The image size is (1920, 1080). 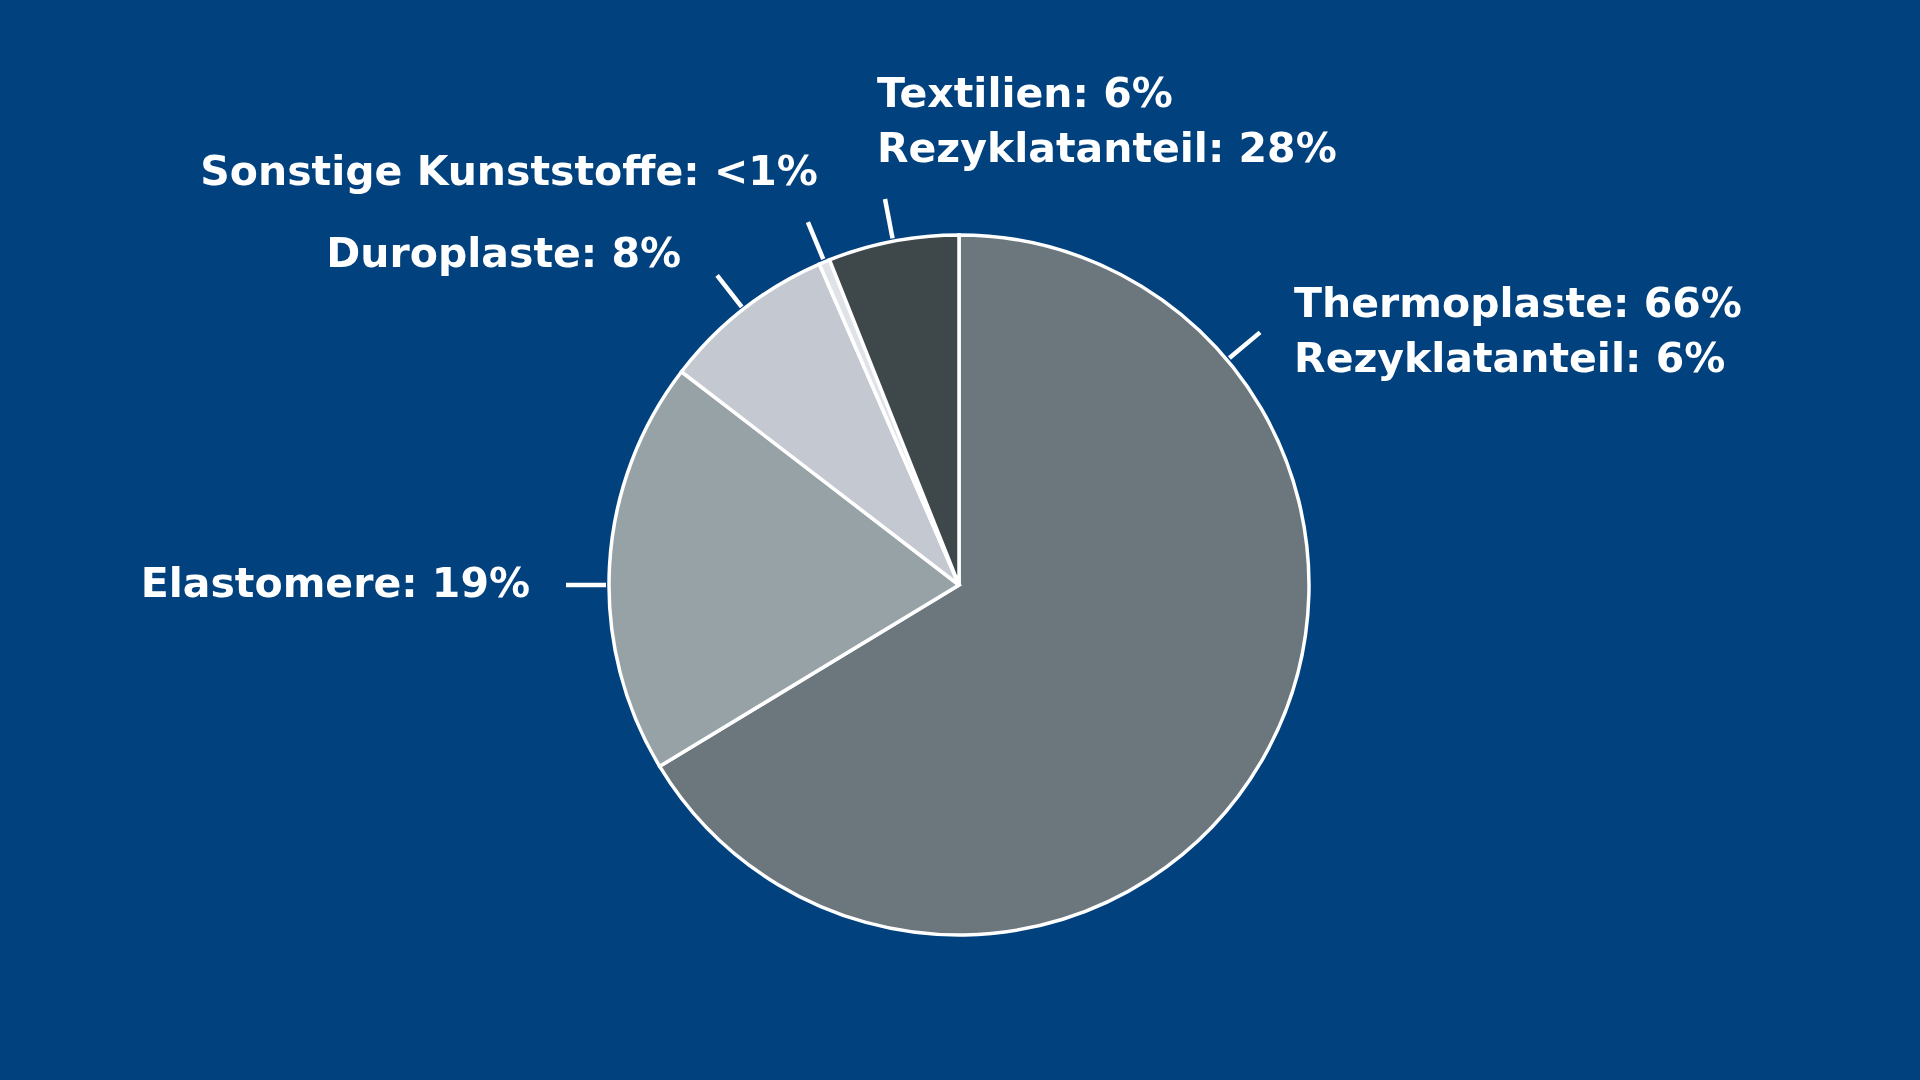 I want to click on slice-label: Sonstige Kunststoffe: <1%, so click(x=509, y=171).